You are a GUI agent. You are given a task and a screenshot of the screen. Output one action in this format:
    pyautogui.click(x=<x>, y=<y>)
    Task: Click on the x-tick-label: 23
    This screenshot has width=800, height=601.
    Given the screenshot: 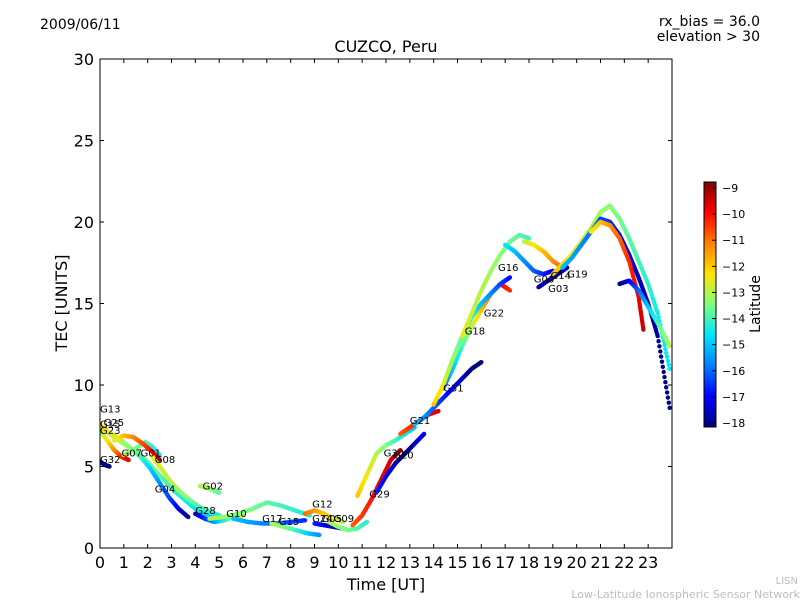 What is the action you would take?
    pyautogui.click(x=648, y=562)
    